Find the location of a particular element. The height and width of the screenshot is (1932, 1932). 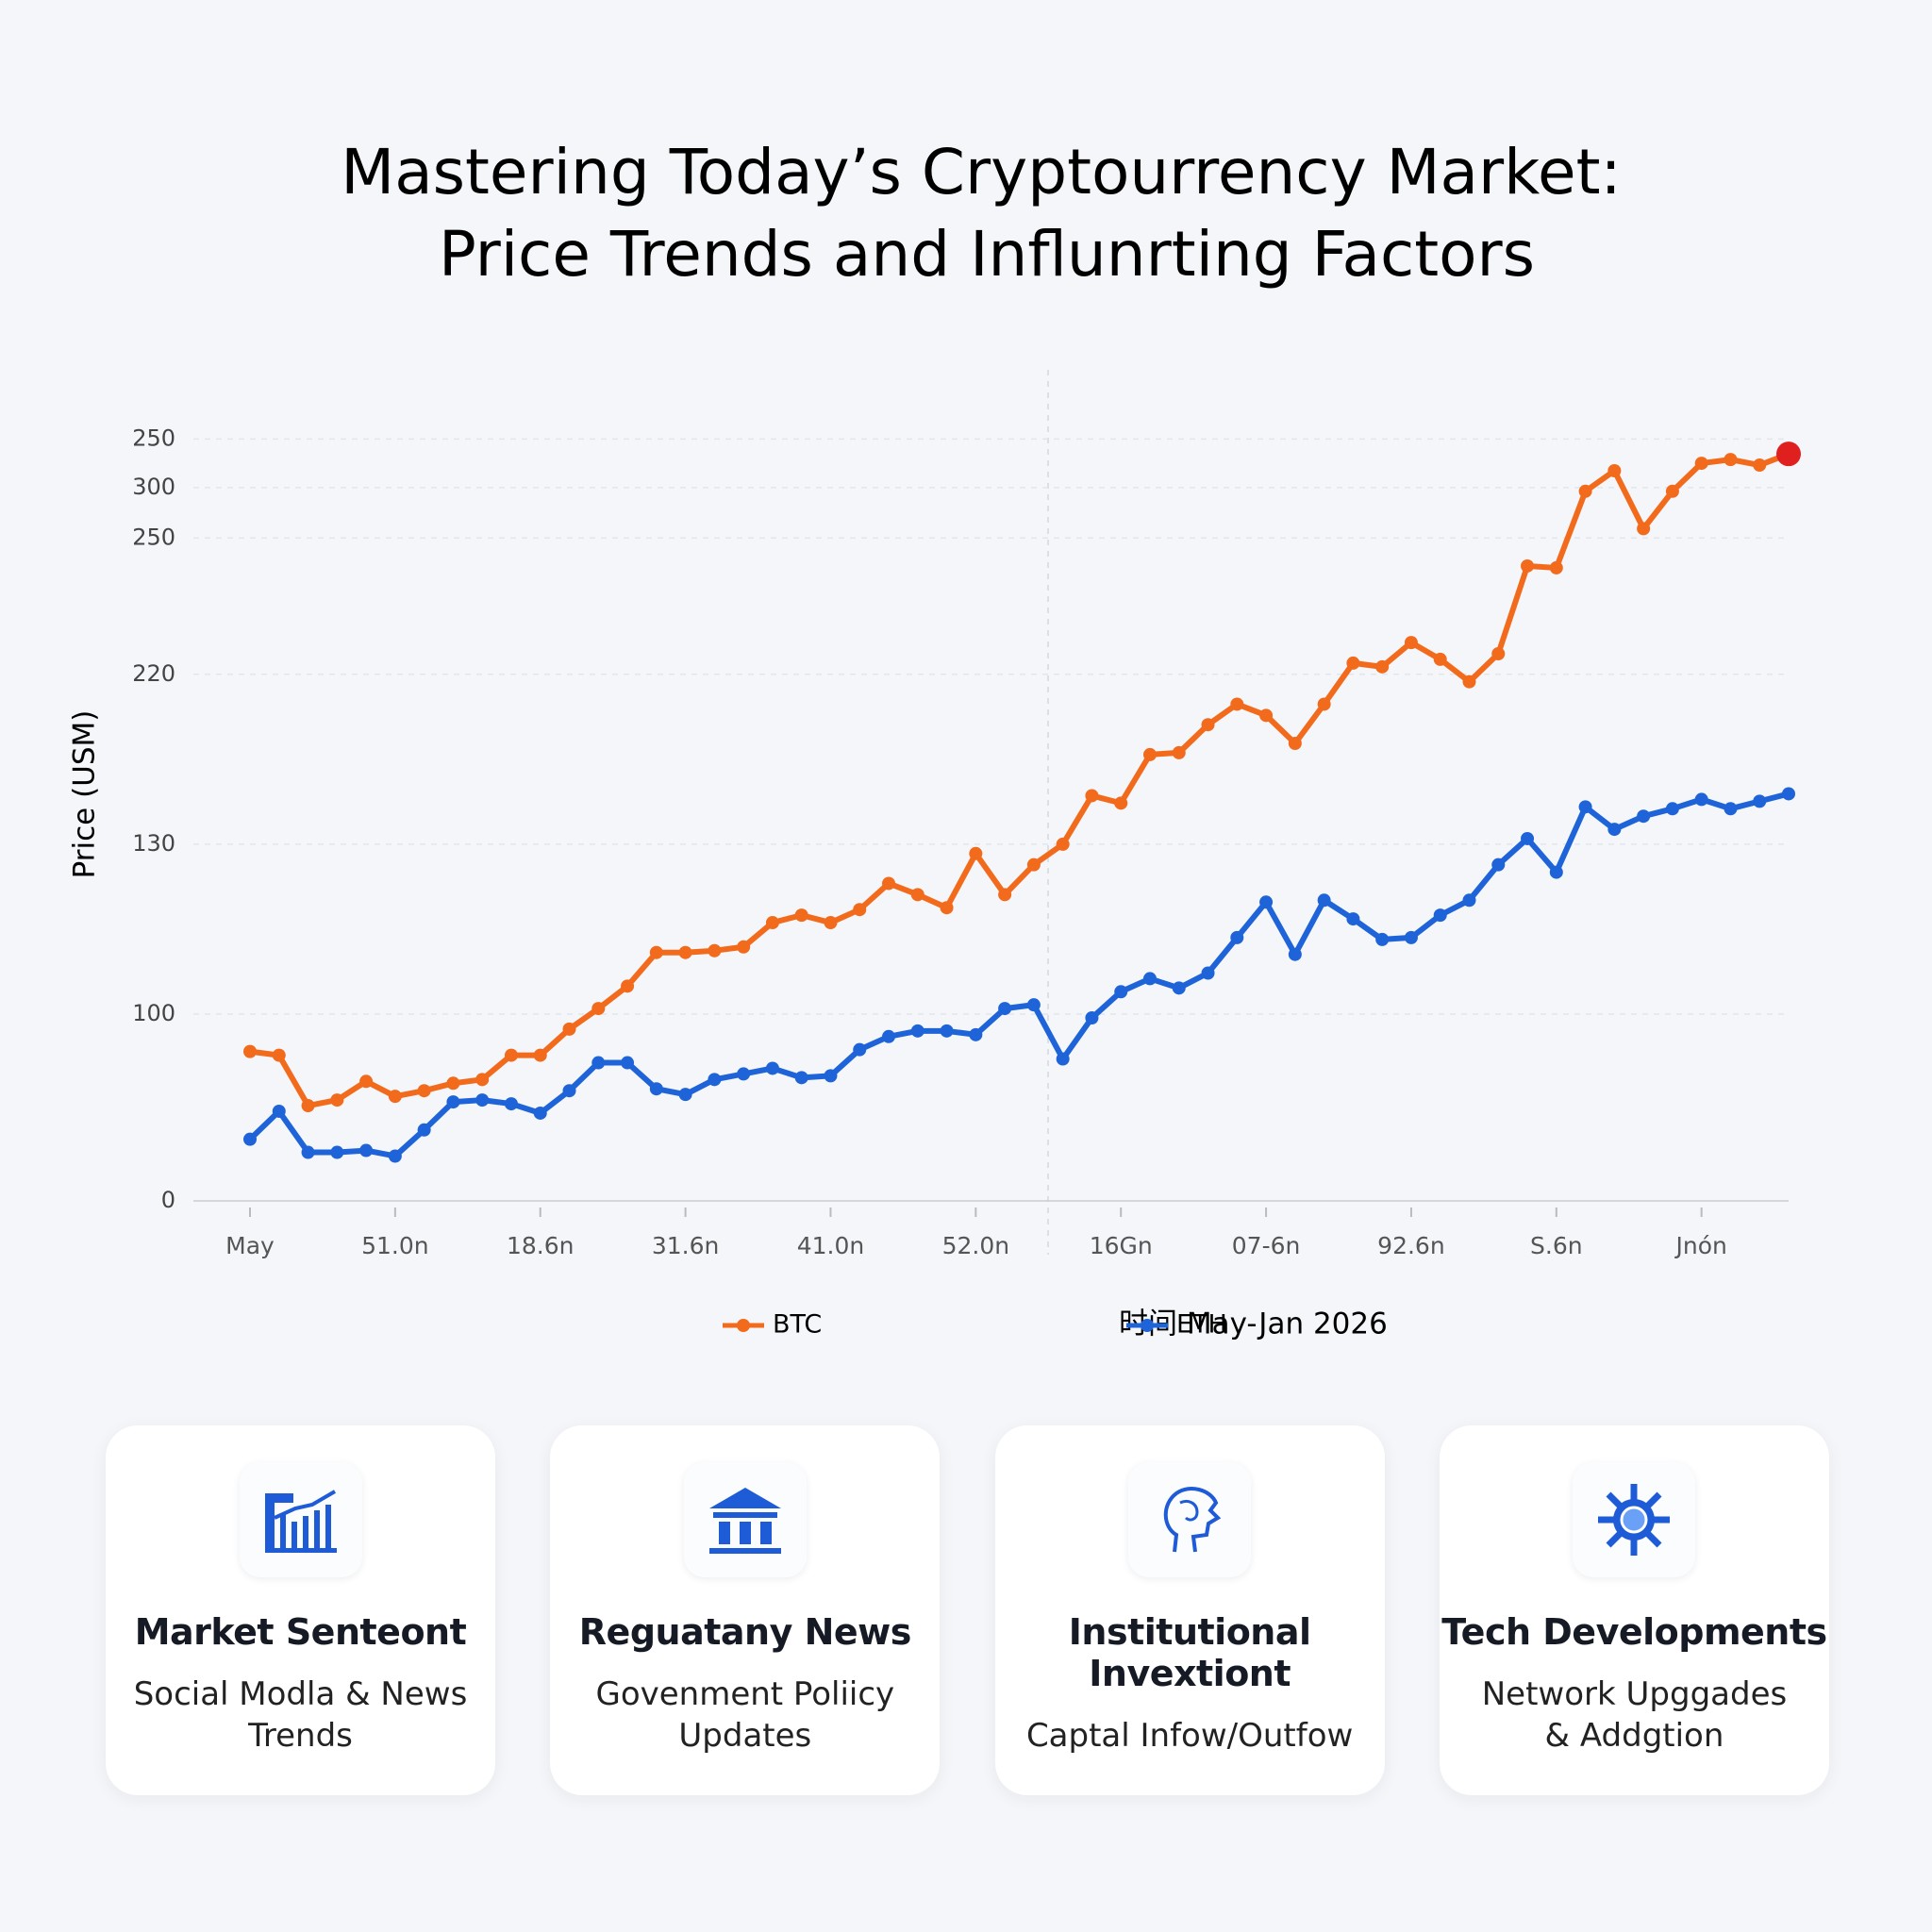

y-tick-label: 220 is located at coordinates (153, 674).